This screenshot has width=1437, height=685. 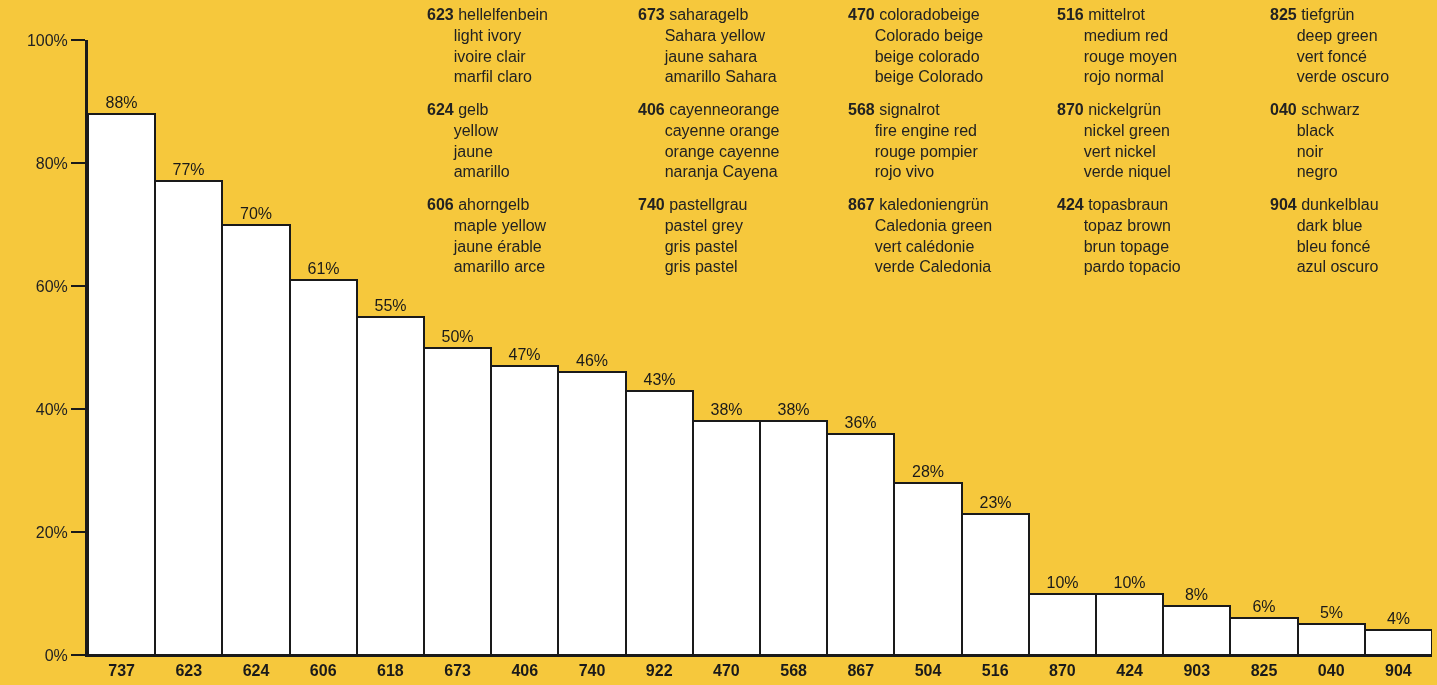 I want to click on data-label: 70%, so click(x=256, y=213).